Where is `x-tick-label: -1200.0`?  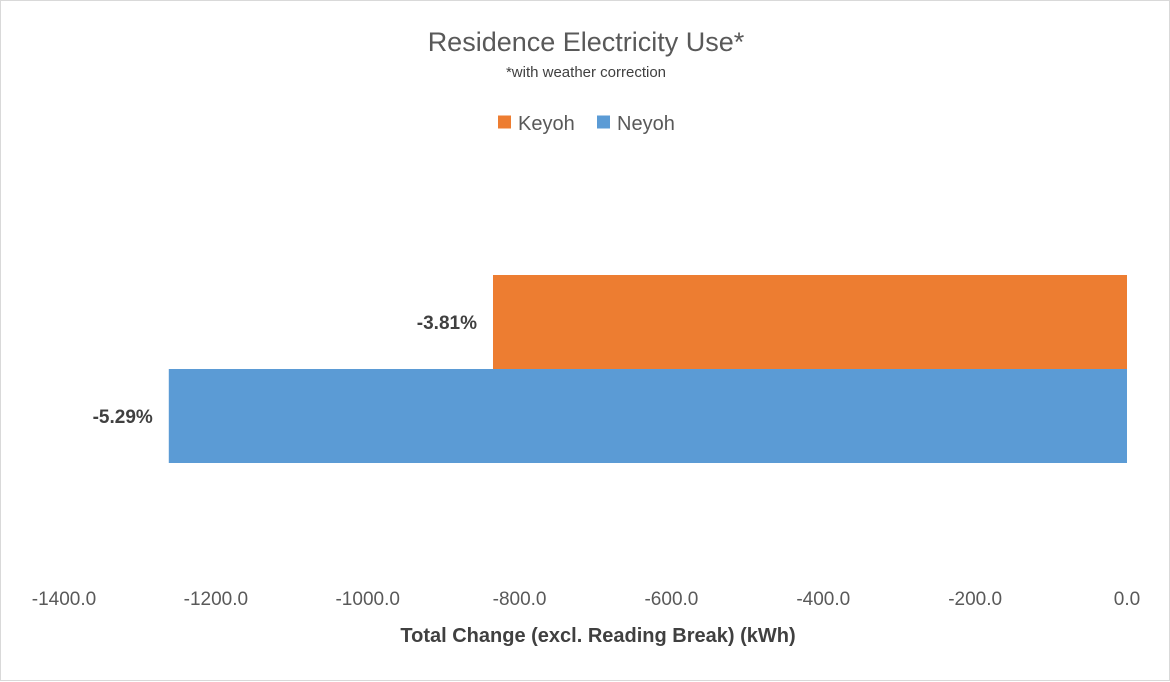 x-tick-label: -1200.0 is located at coordinates (216, 599).